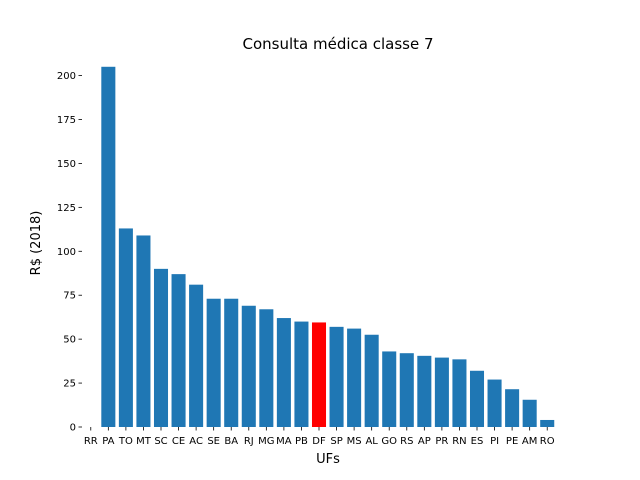 Image resolution: width=640 pixels, height=480 pixels. I want to click on x-tick-label: GO, so click(389, 441).